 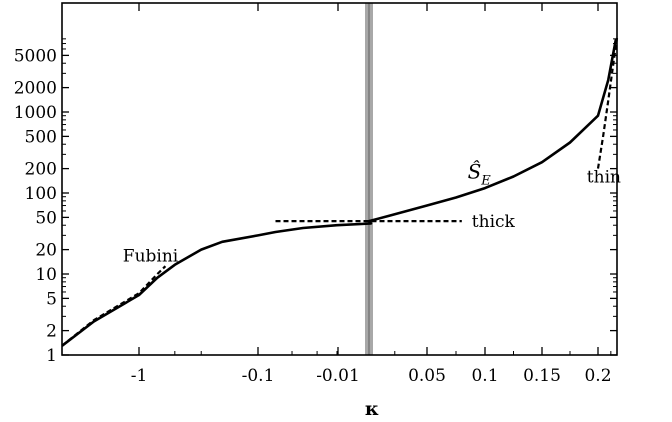 I want to click on x-tick-label: 0.1, so click(x=484, y=376).